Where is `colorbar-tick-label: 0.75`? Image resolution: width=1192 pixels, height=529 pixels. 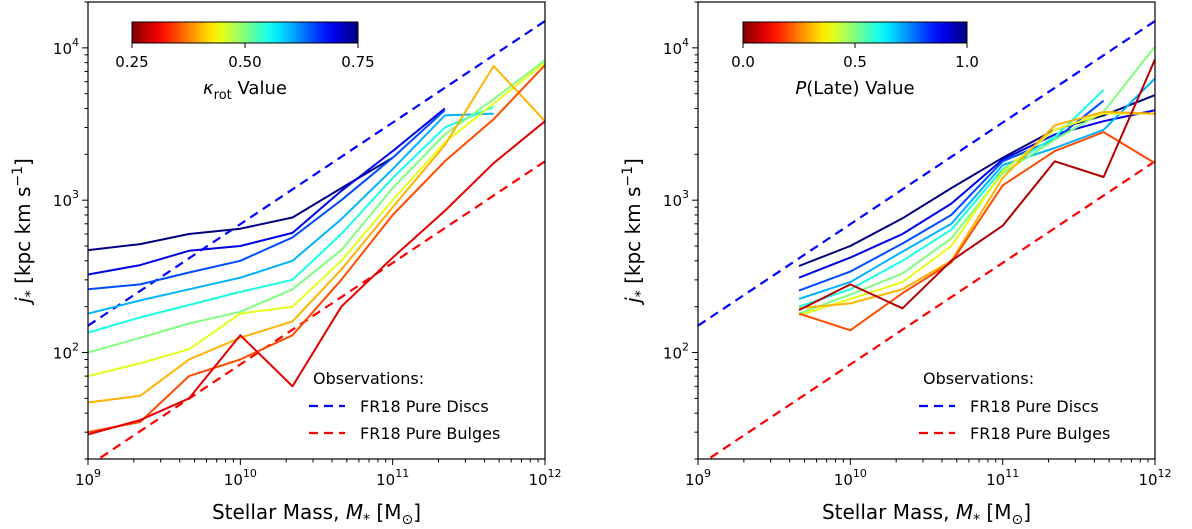 colorbar-tick-label: 0.75 is located at coordinates (357, 62).